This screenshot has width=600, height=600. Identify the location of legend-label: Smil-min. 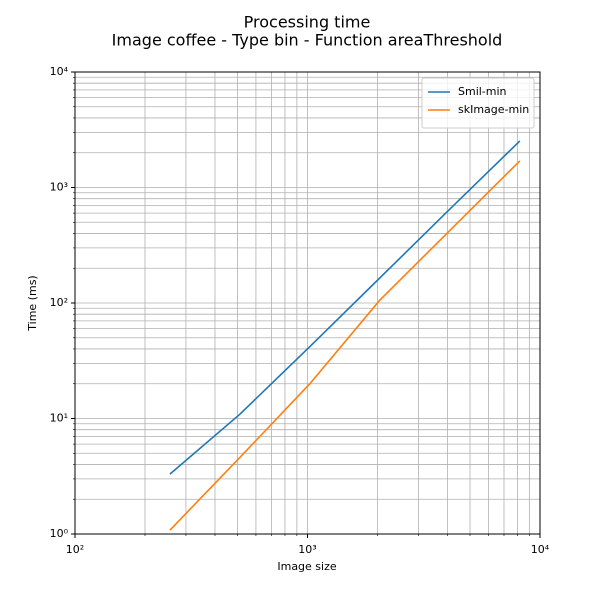
(482, 91).